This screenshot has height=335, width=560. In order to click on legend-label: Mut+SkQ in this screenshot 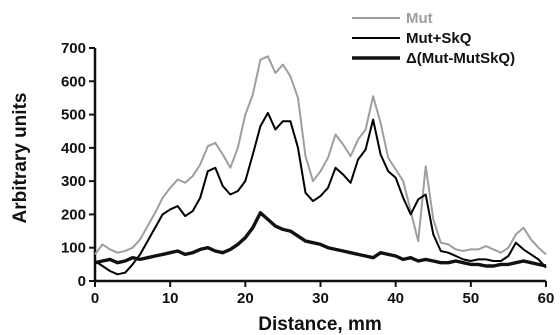, I will do `click(439, 38)`.